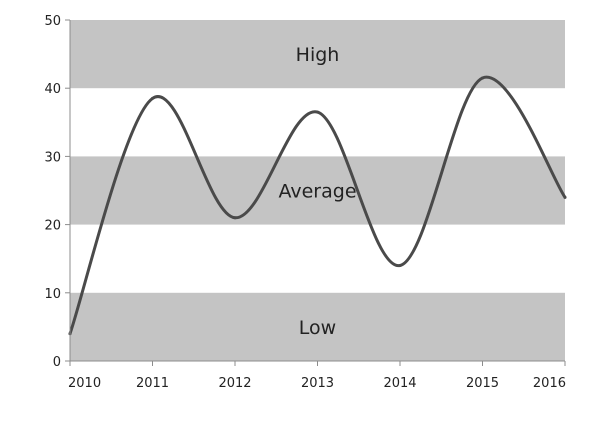 This screenshot has width=598, height=425. What do you see at coordinates (234, 383) in the screenshot?
I see `x-tick-label: 2012` at bounding box center [234, 383].